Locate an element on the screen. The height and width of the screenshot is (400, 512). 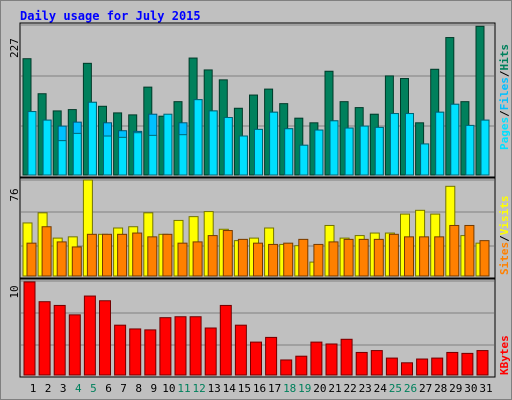
day-label: 27 is located at coordinates (425, 388).